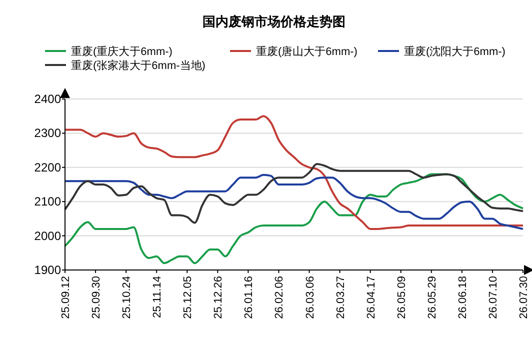 The width and height of the screenshot is (532, 339). I want to click on x-tick-label: 26.01.16, so click(249, 297).